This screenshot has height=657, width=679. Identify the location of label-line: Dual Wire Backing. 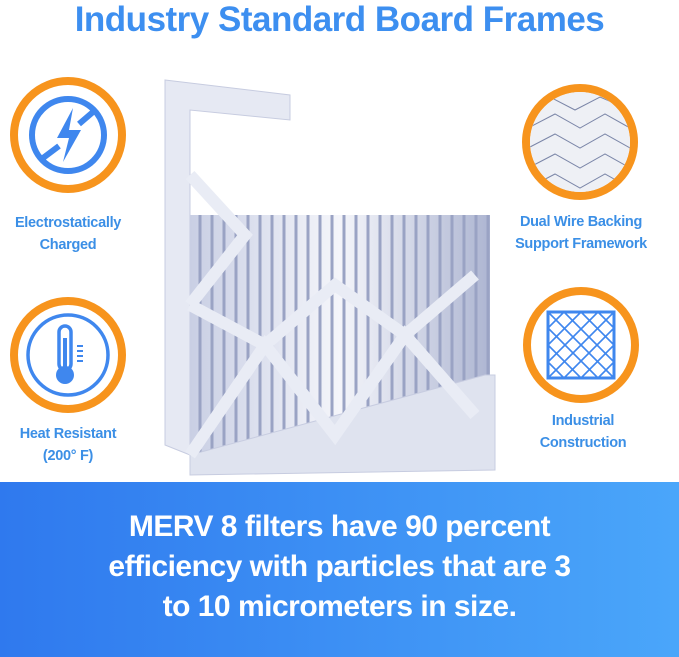
(581, 222).